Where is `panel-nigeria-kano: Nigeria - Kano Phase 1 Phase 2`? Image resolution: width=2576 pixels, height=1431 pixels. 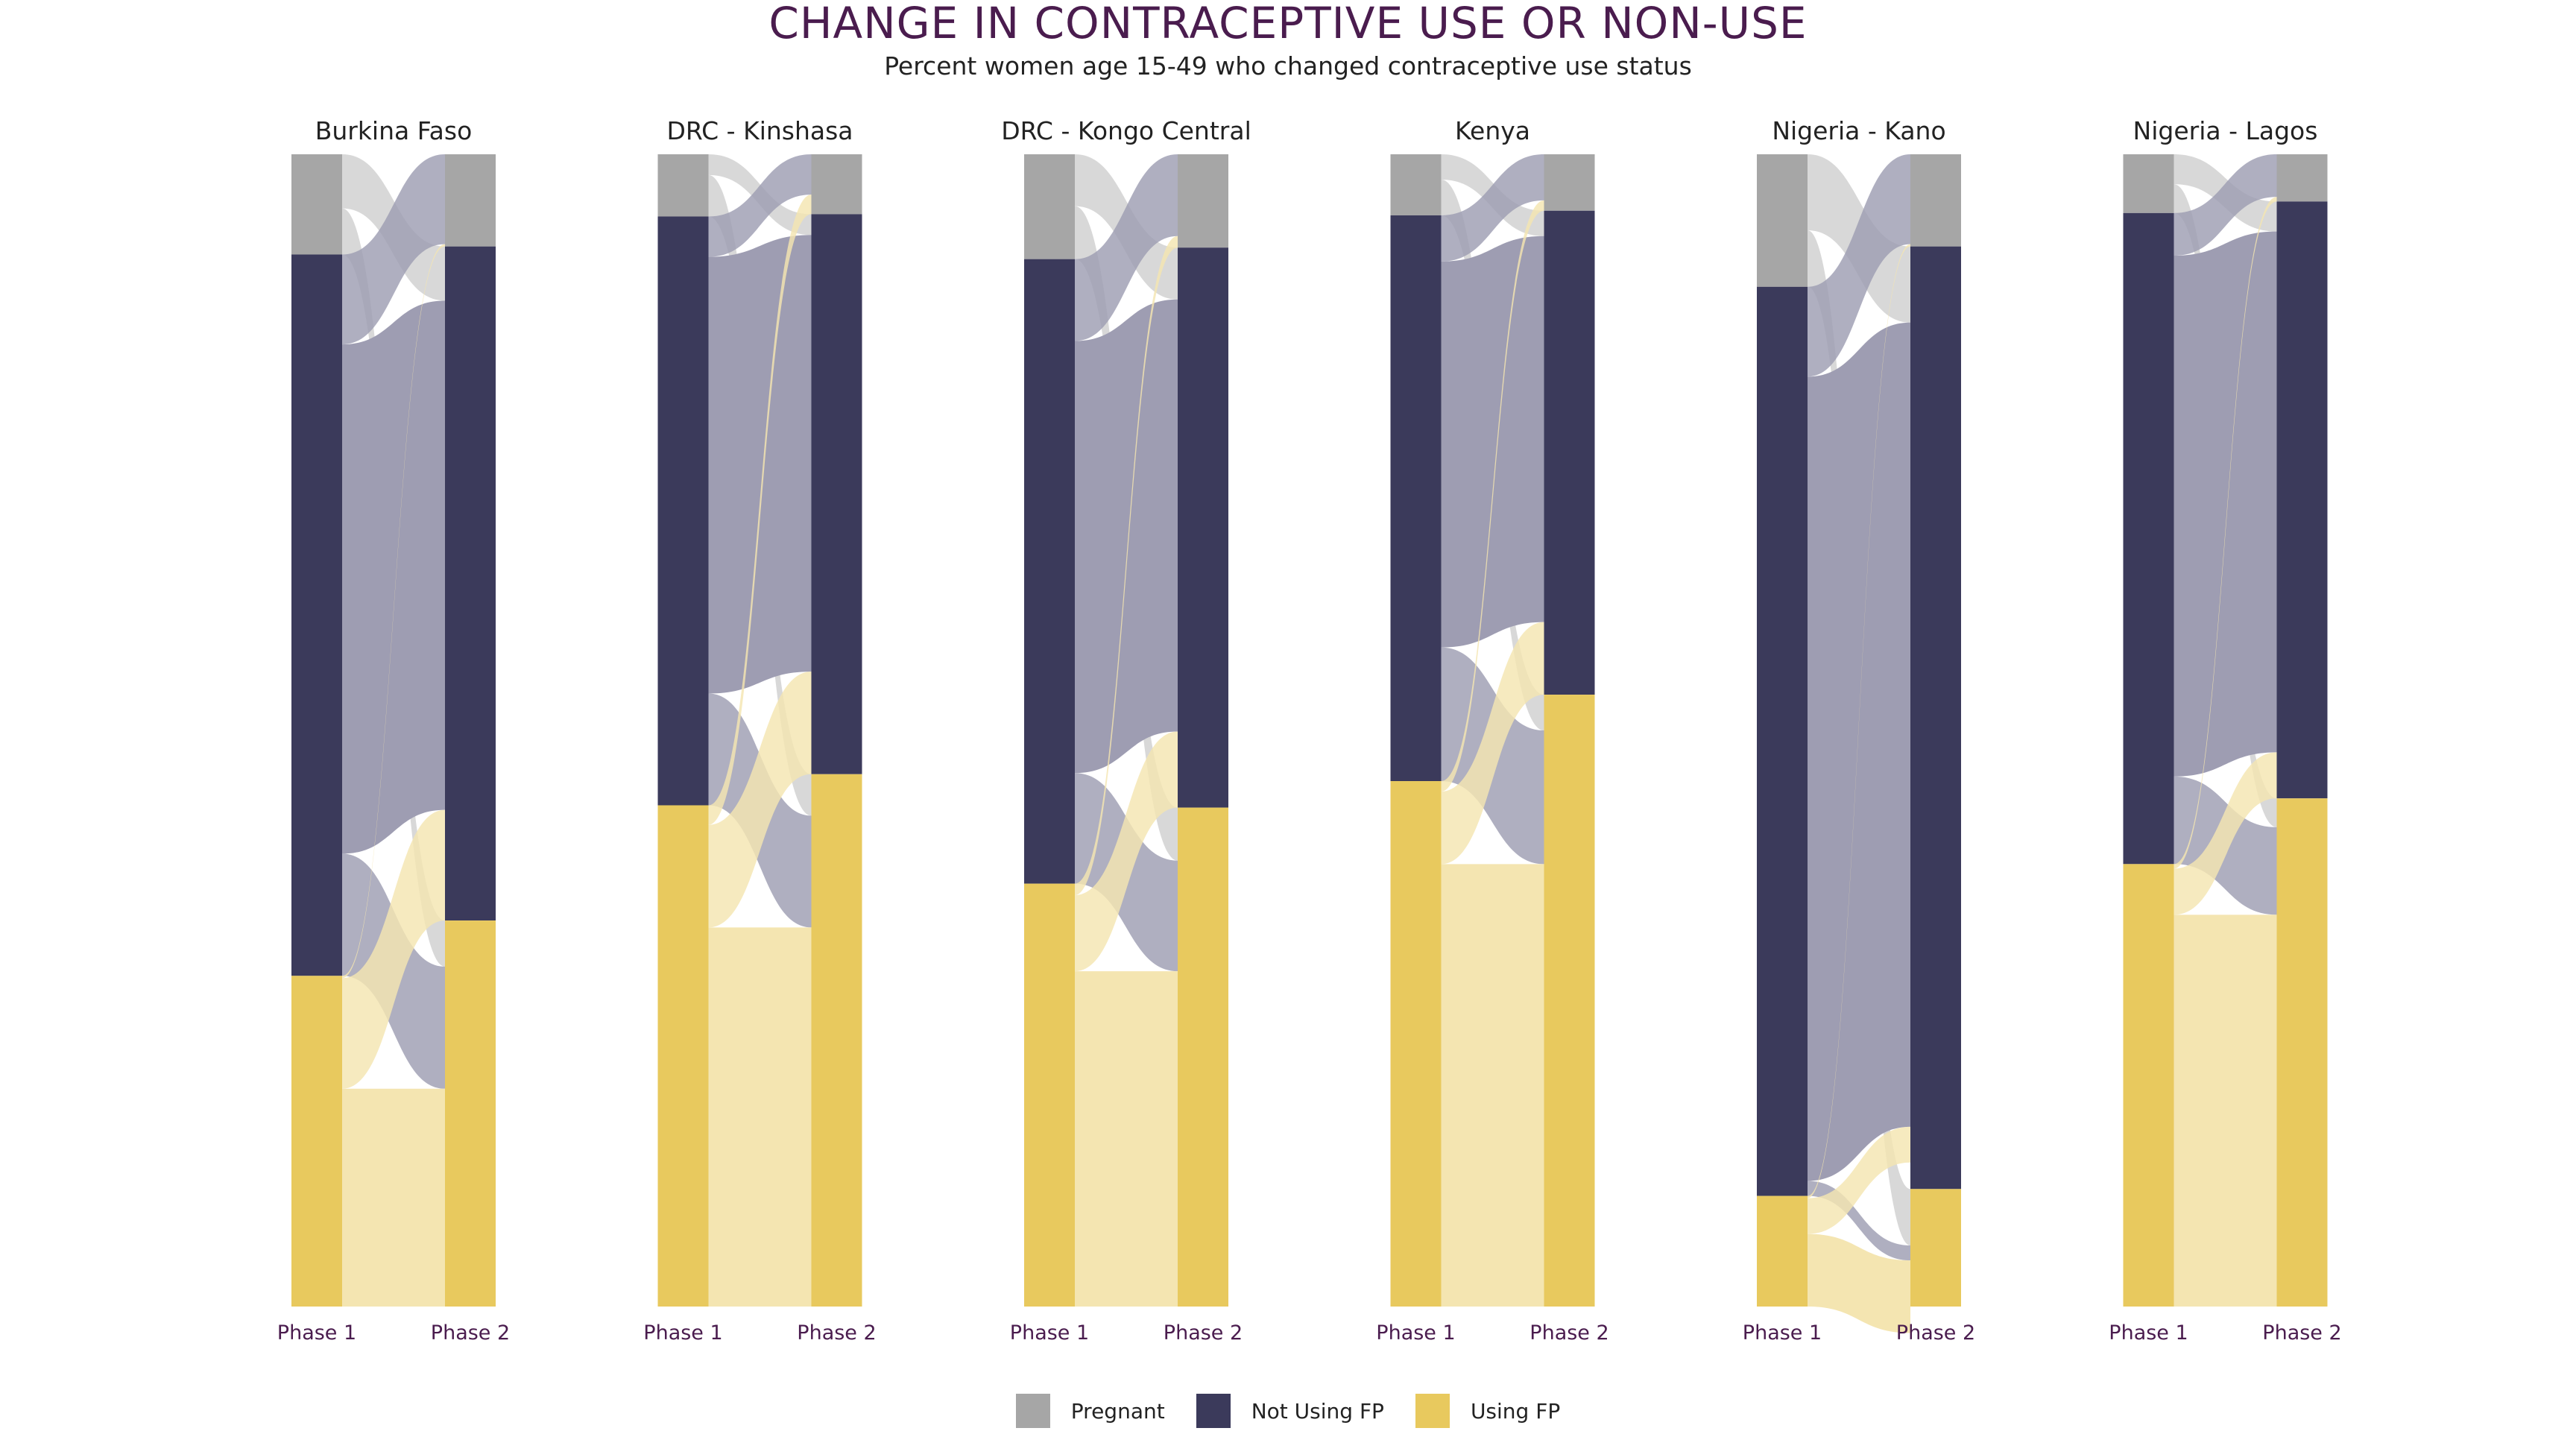
panel-nigeria-kano: Nigeria - Kano Phase 1 Phase 2 is located at coordinates (1859, 731).